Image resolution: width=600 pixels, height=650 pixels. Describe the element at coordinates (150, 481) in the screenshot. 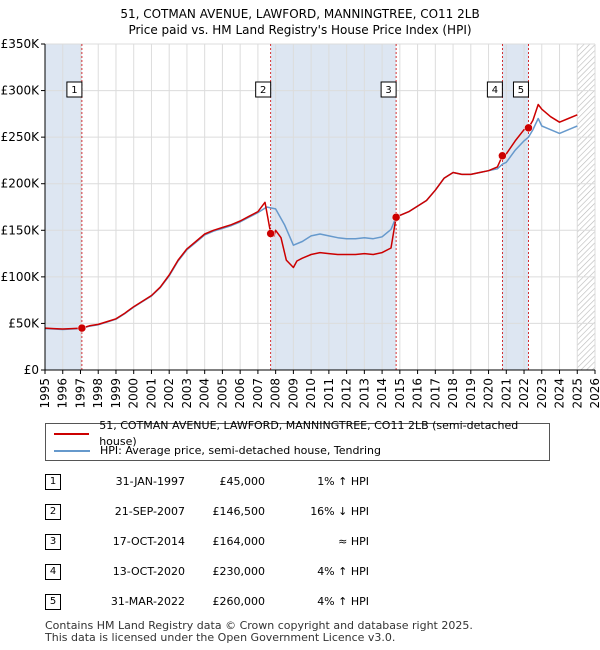

I see `sale-date: 31-JAN-1997` at that location.